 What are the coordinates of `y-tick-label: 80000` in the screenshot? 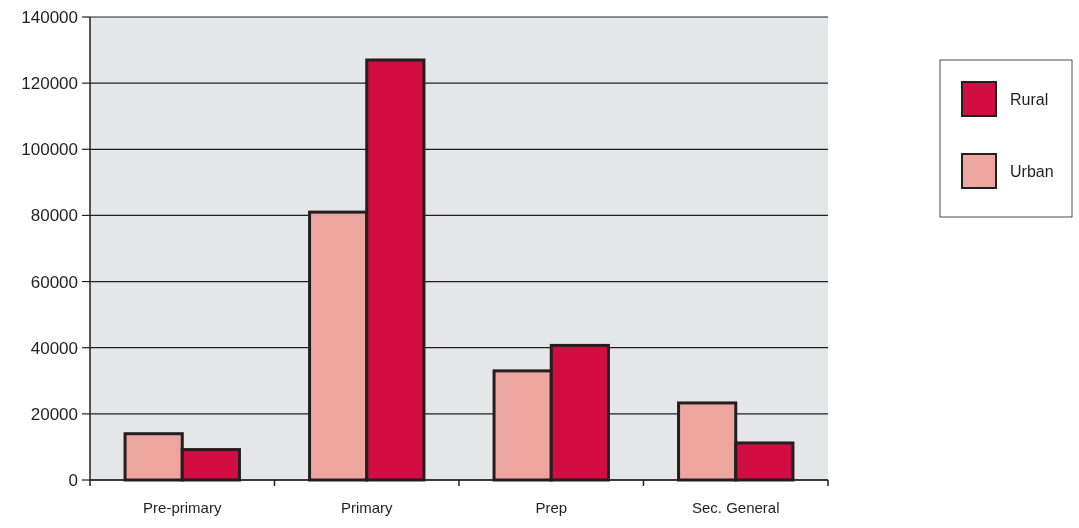 It's located at (54, 216).